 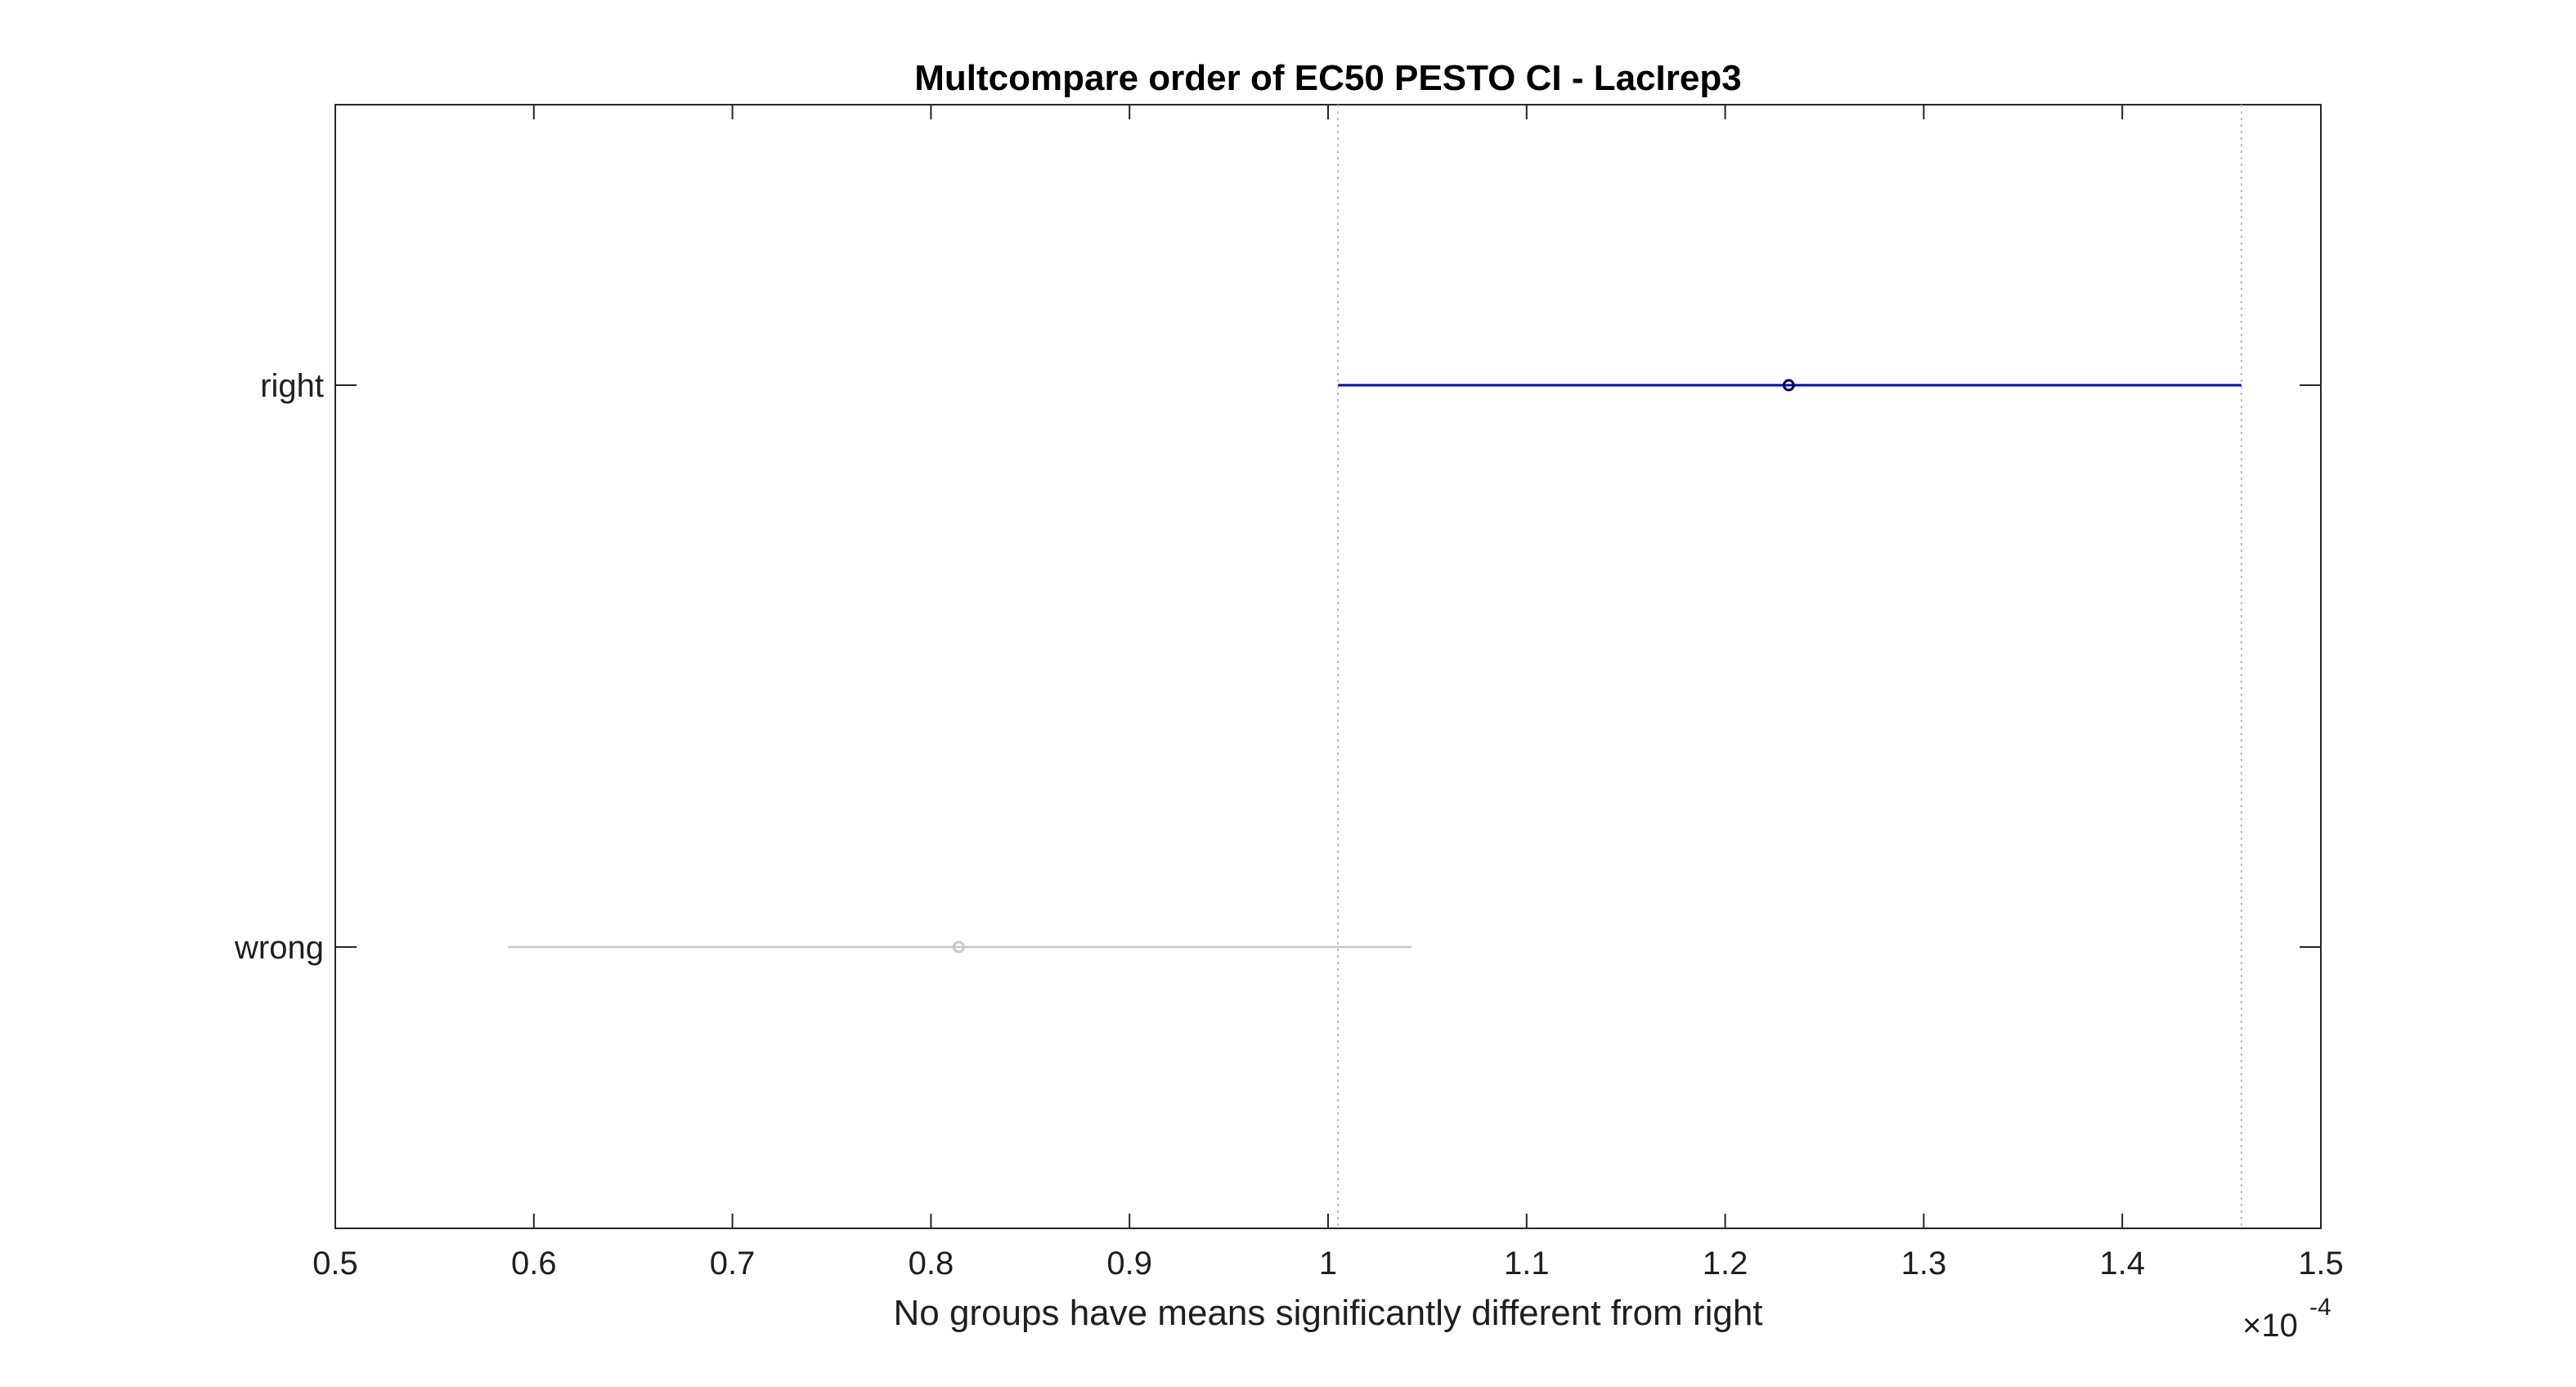 What do you see at coordinates (279, 948) in the screenshot?
I see `y-tick-label-wrong: wrong` at bounding box center [279, 948].